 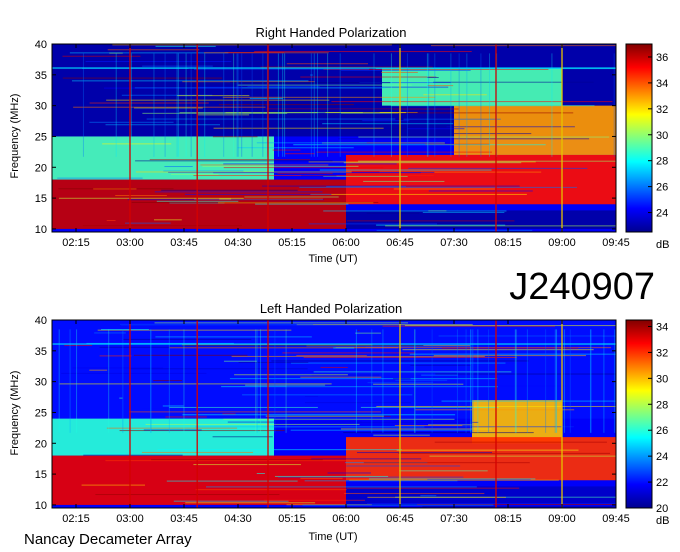 I want to click on colorbar-tick-label: 36, so click(x=662, y=58).